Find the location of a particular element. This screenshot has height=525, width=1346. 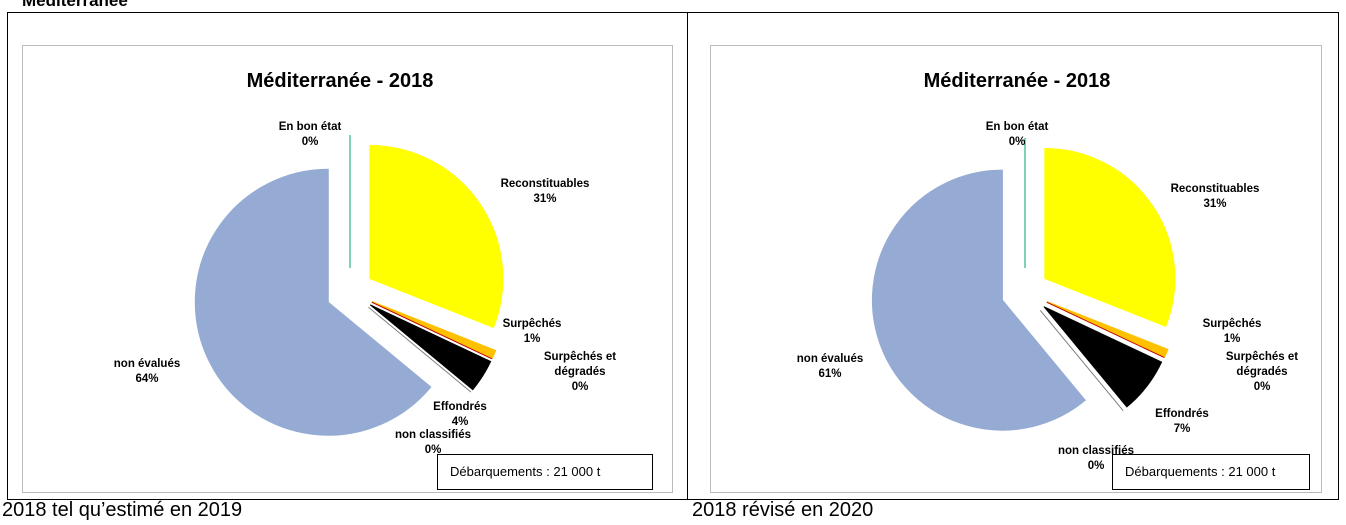

value-label: 7% is located at coordinates (1182, 429).